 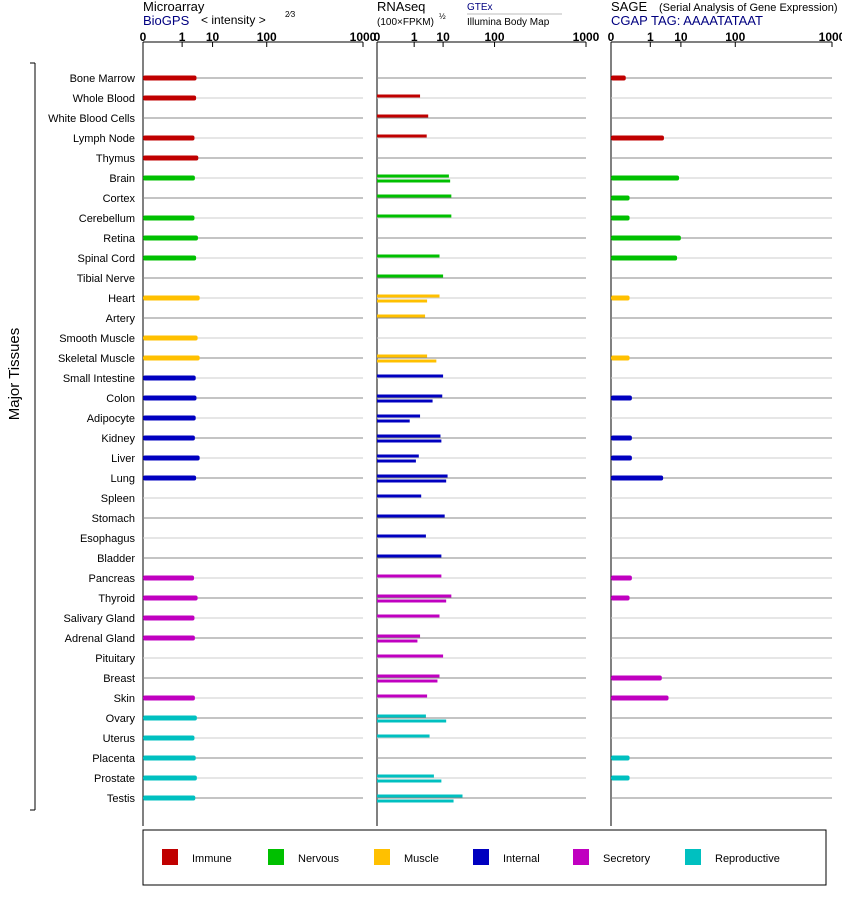 I want to click on tissue-label: Spinal Cord, so click(x=106, y=259).